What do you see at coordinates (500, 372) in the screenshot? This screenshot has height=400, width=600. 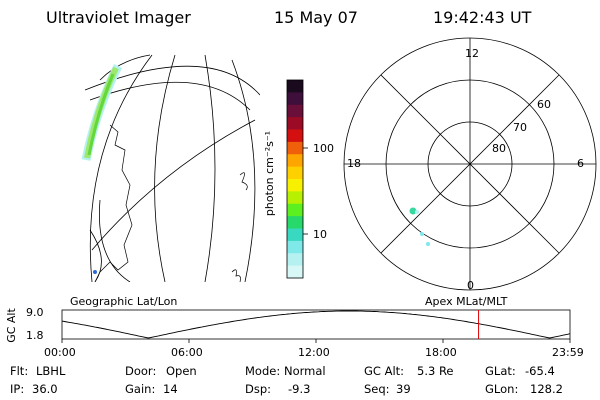 I see `glat-key: GLat:` at bounding box center [500, 372].